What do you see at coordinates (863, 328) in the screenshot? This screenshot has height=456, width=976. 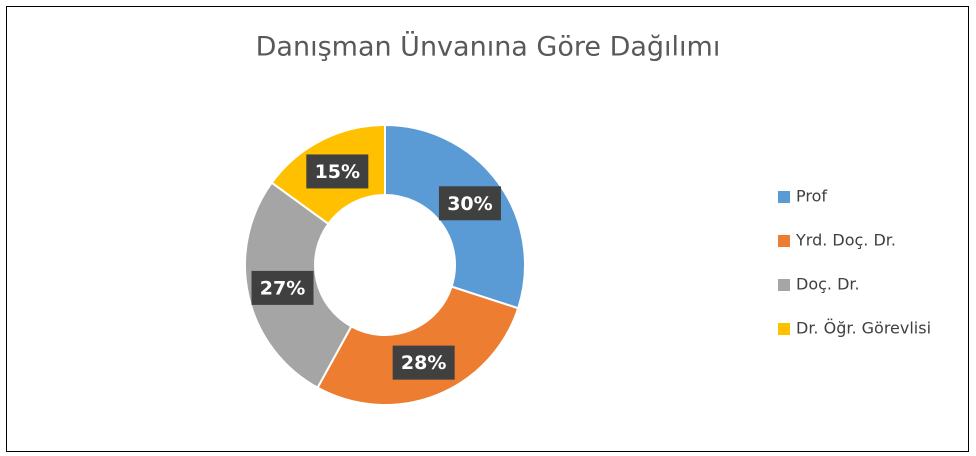 I see `legend-label: Dr. Öğr. Görevlisi` at bounding box center [863, 328].